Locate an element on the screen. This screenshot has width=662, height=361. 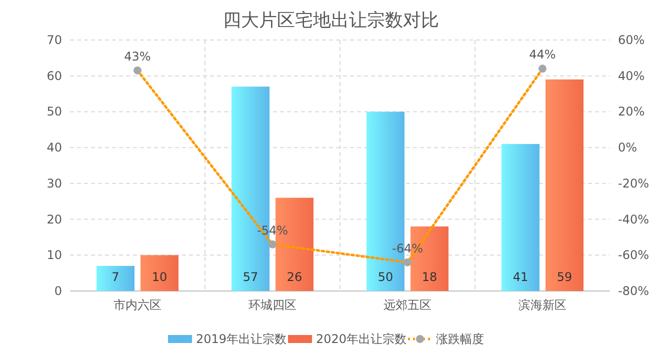
data-label: 43% is located at coordinates (137, 56).